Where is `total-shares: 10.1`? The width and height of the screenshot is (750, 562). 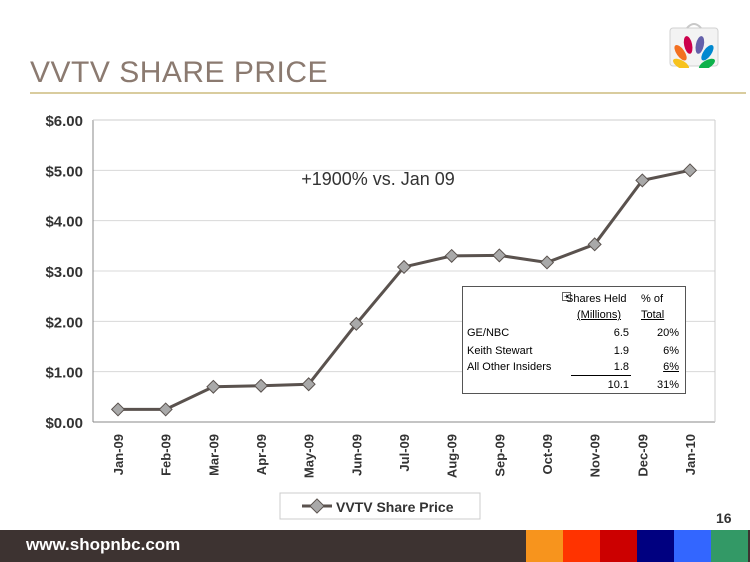
total-shares: 10.1 is located at coordinates (618, 385).